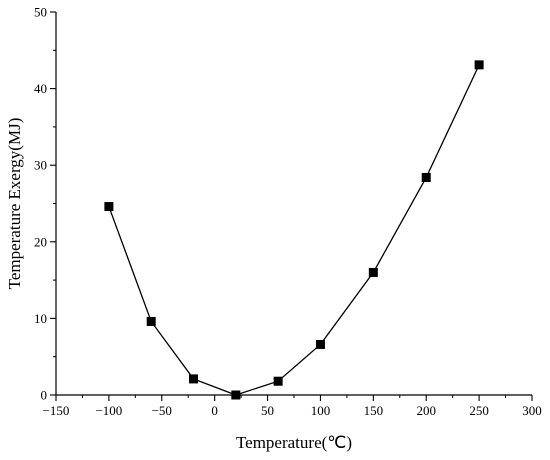  I want to click on y-tick-label: 10, so click(40, 318).